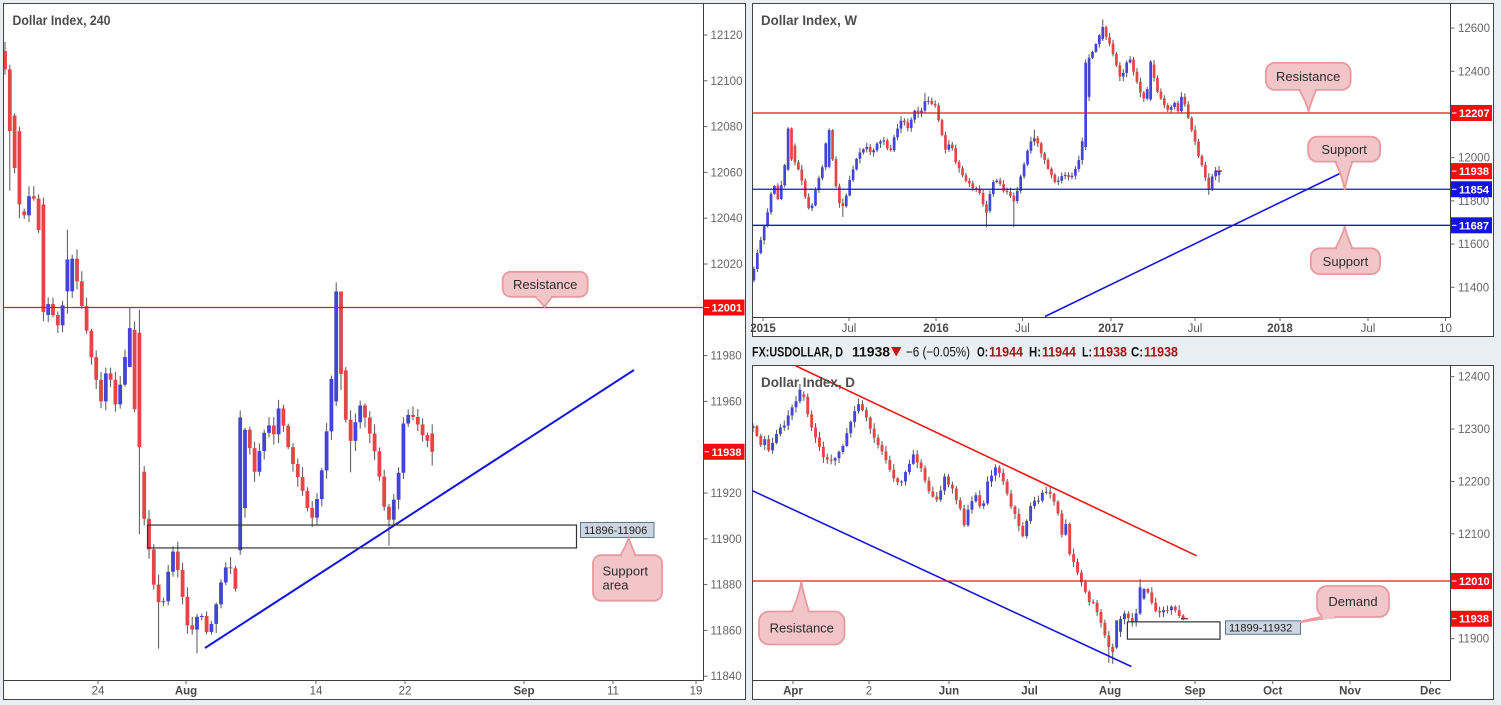  What do you see at coordinates (1352, 601) in the screenshot?
I see `svg-text: Demand` at bounding box center [1352, 601].